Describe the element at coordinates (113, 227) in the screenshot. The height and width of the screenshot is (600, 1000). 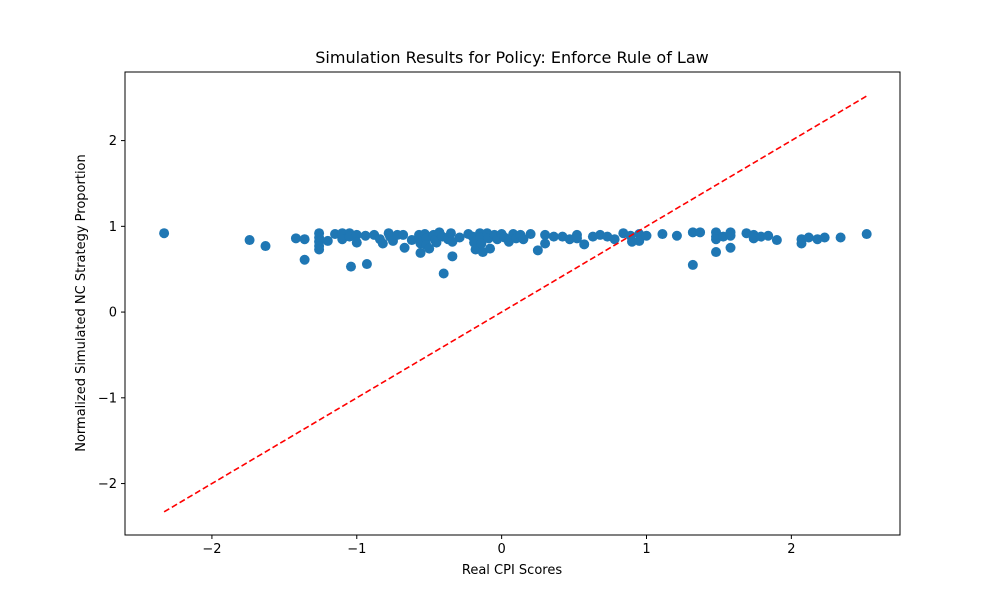
I see `y-tick-label: 1` at that location.